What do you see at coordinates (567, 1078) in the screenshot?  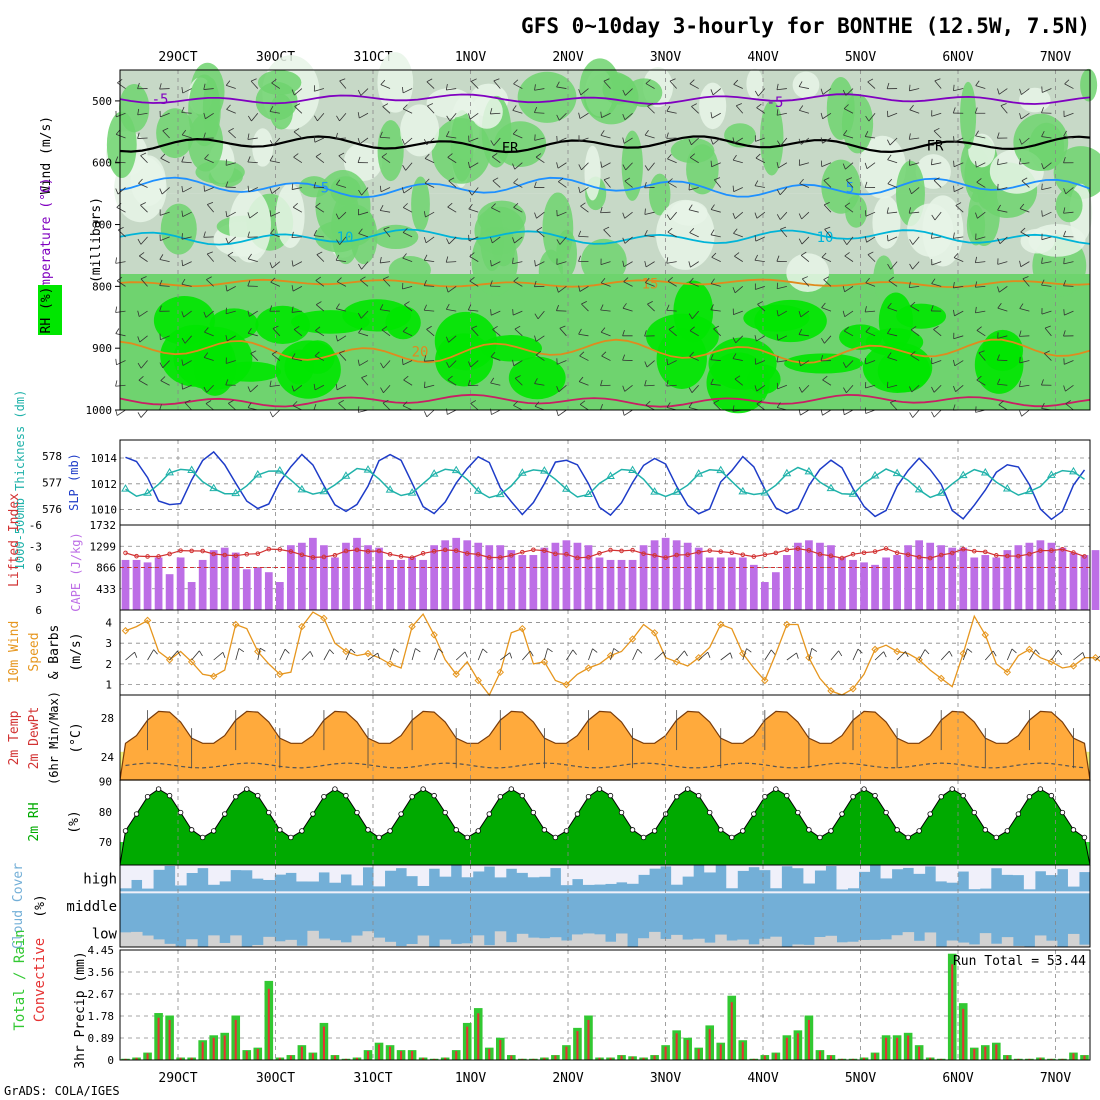 I see `bottom-date-label: 2NOV` at bounding box center [567, 1078].